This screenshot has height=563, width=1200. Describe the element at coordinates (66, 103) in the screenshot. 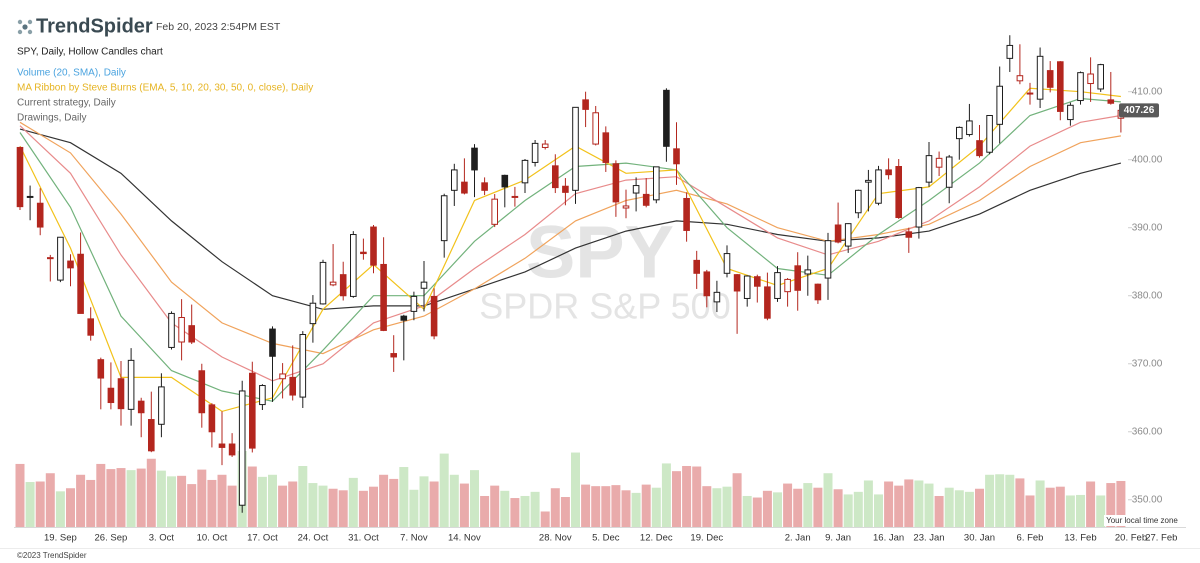

I see `indicator-label: Current strategy, Daily` at that location.